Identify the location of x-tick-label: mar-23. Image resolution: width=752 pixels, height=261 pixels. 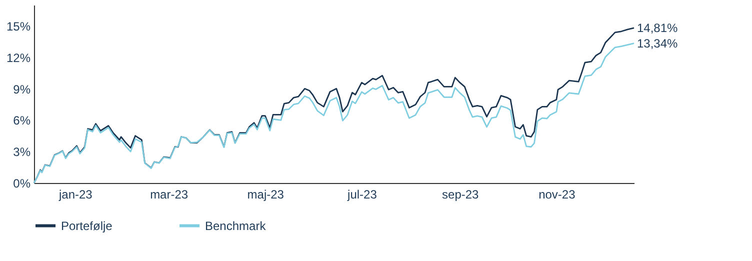
(169, 195).